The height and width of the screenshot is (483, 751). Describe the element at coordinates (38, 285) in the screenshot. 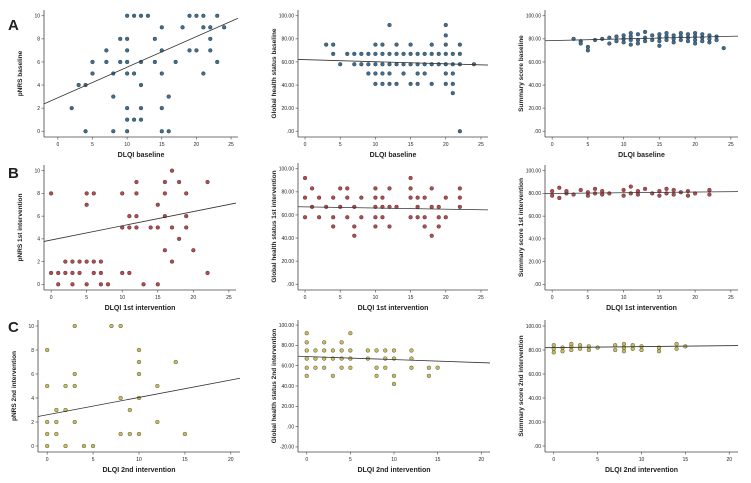

I see `y-tick-label: 0` at that location.